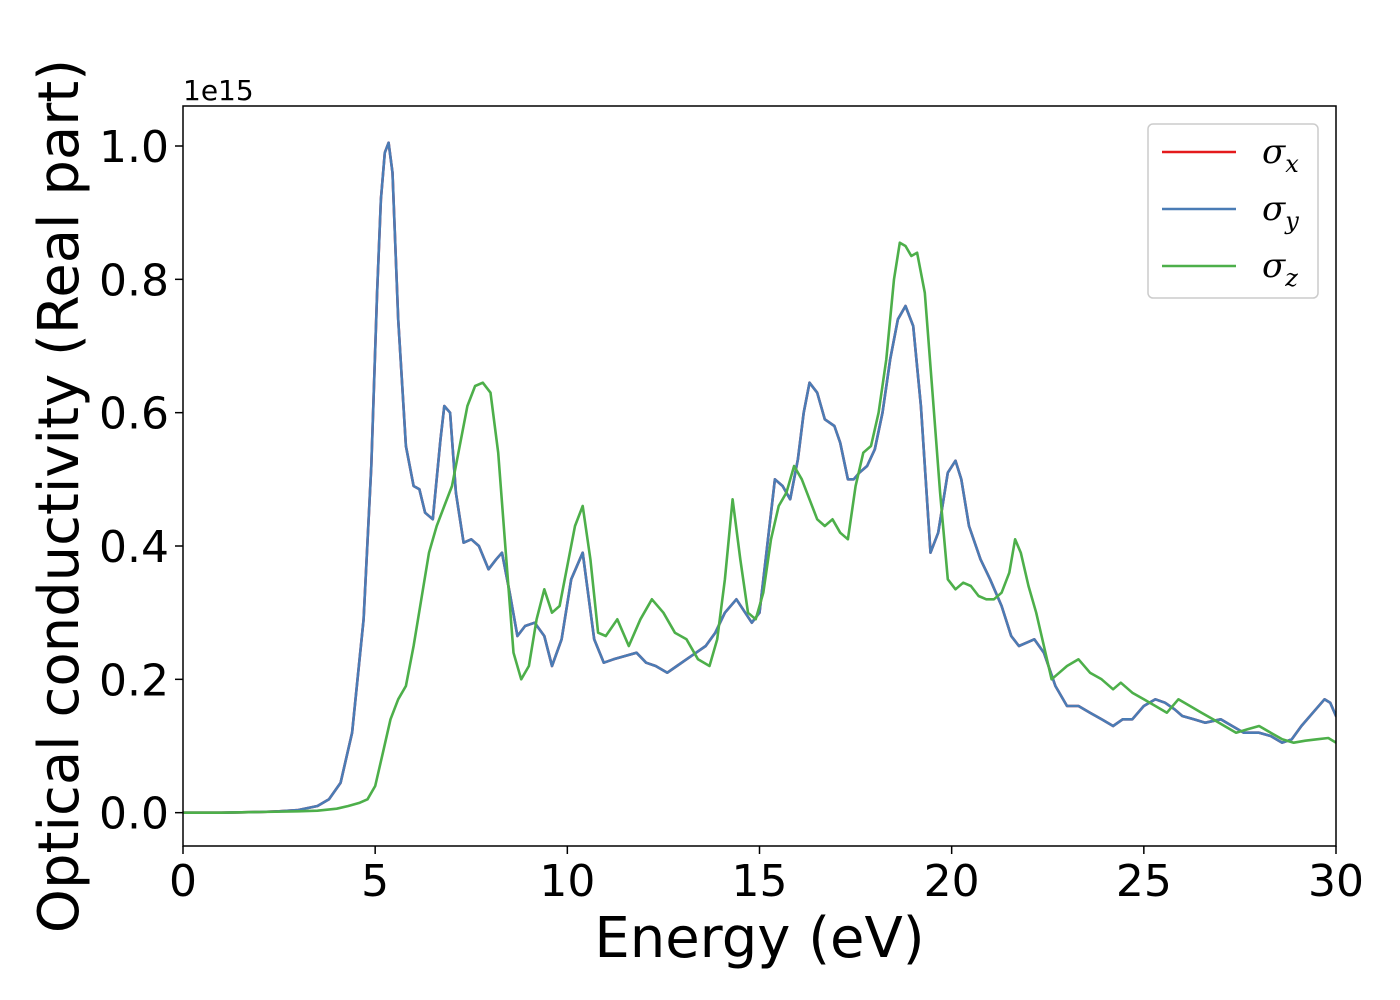  I want to click on y-tick-label: 0.6, so click(134, 414).